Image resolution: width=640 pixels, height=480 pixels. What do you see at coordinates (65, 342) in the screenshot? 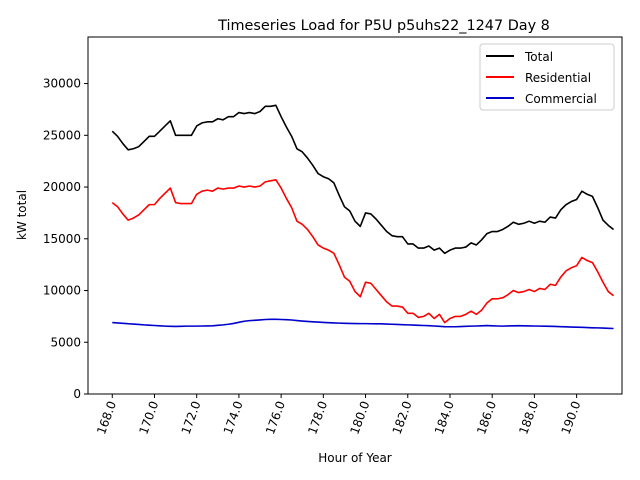
I see `y-tick-label: 5000` at bounding box center [65, 342].